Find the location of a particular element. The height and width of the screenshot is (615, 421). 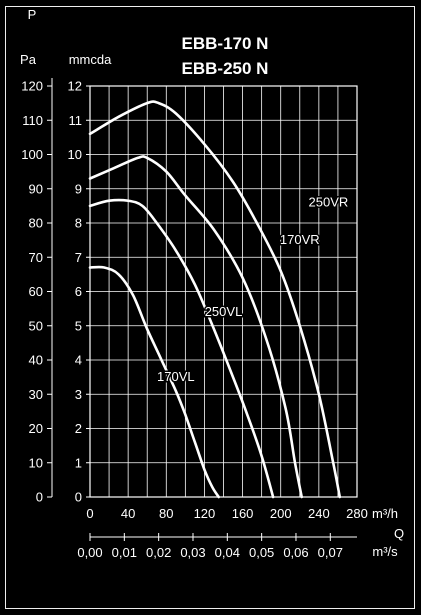

x-tick-label: 80 is located at coordinates (166, 513).